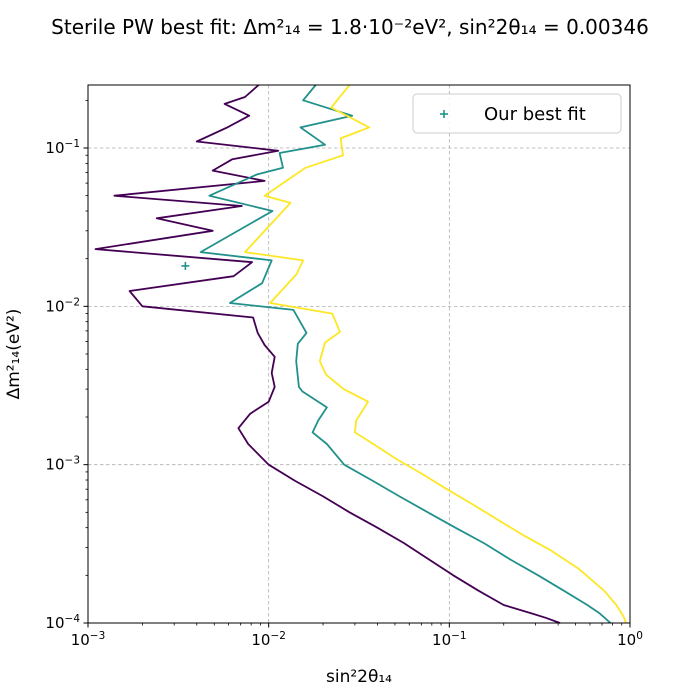 The image size is (700, 700). What do you see at coordinates (630, 639) in the screenshot?
I see `x-tick-label: 10⁰` at bounding box center [630, 639].